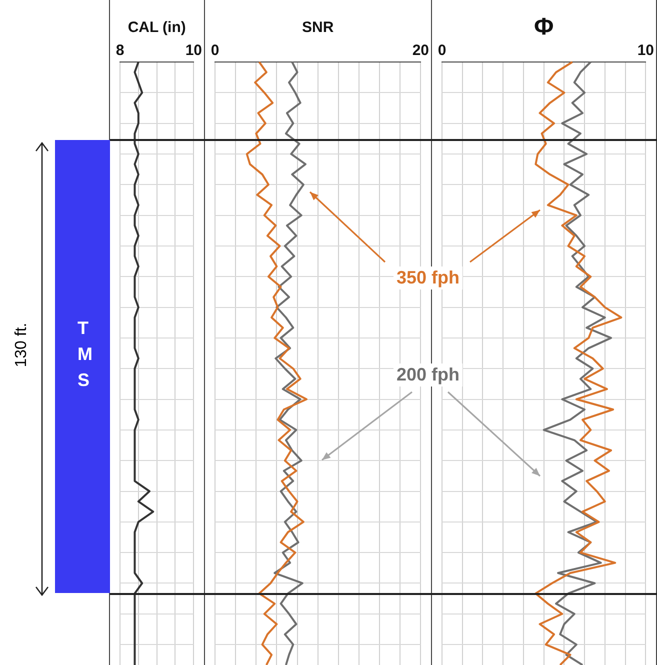 The width and height of the screenshot is (657, 665). Describe the element at coordinates (544, 27) in the screenshot. I see `chart-title: Φ` at that location.